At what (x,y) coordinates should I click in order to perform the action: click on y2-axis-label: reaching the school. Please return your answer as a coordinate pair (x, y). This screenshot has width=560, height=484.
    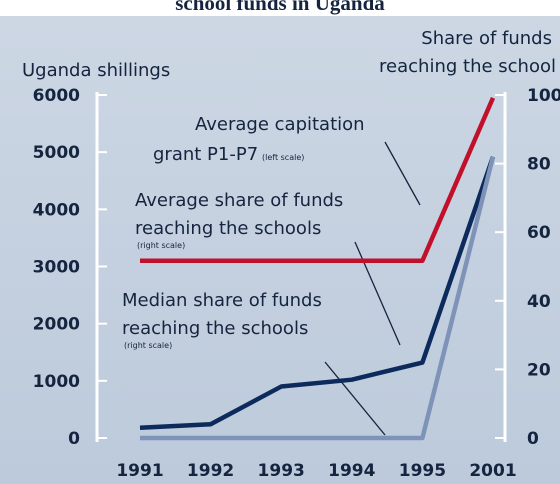
    Looking at the image, I should click on (467, 66).